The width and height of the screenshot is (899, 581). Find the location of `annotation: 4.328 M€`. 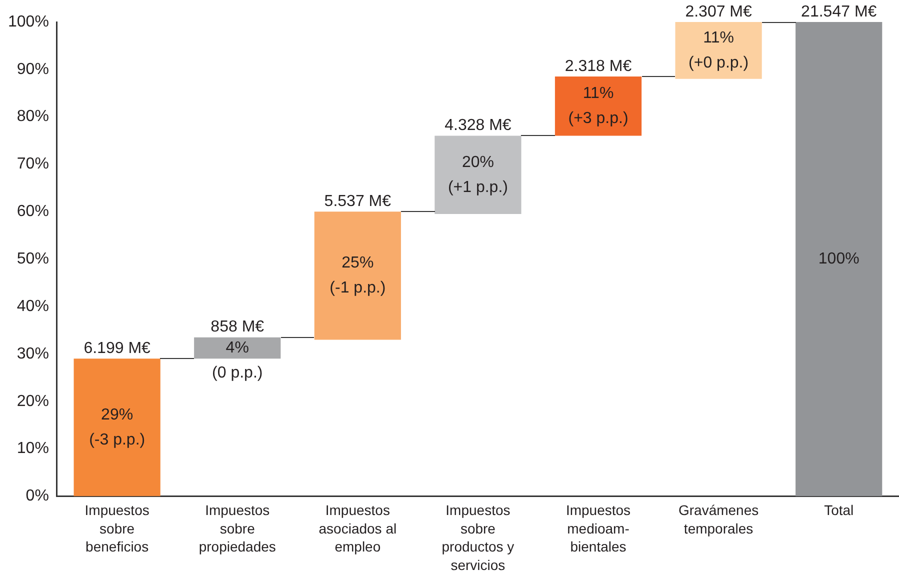

annotation: 4.328 M€ is located at coordinates (478, 125).